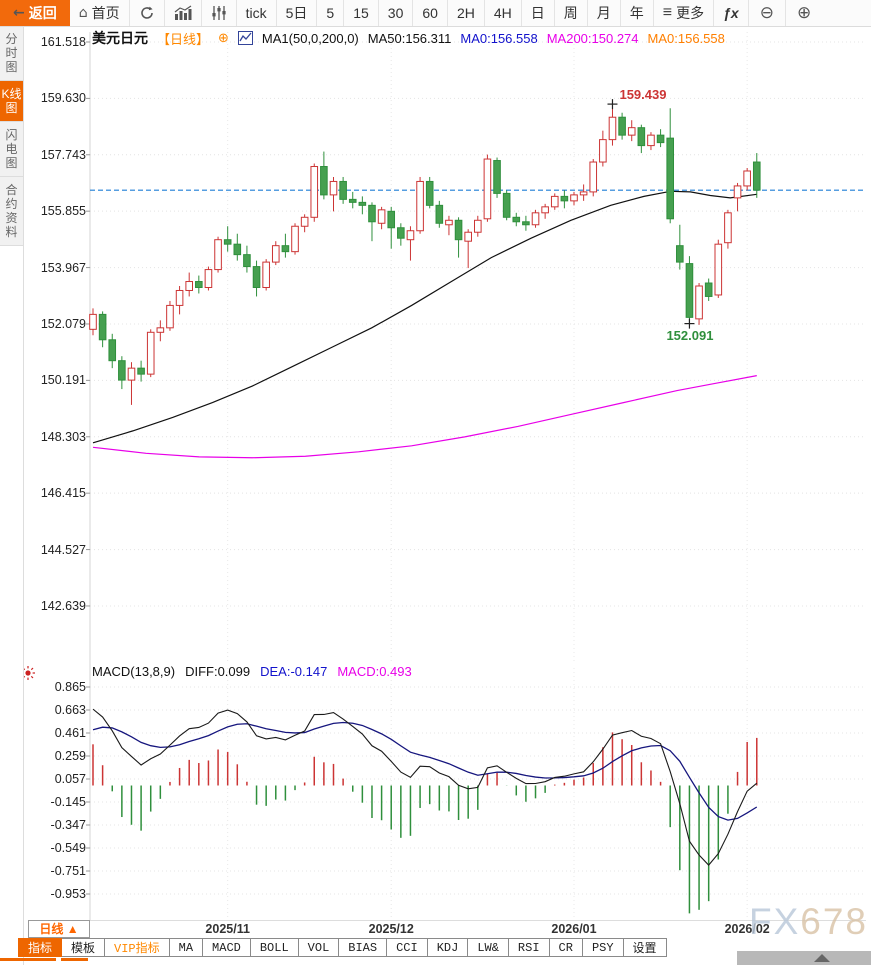 The width and height of the screenshot is (871, 965). I want to click on timeframe-button-5: 5, so click(331, 13).